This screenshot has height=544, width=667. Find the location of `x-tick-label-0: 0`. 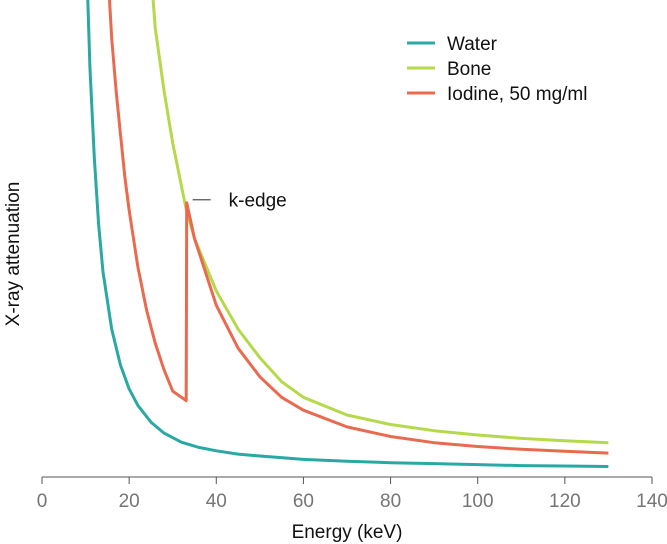

x-tick-label-0: 0 is located at coordinates (42, 501).